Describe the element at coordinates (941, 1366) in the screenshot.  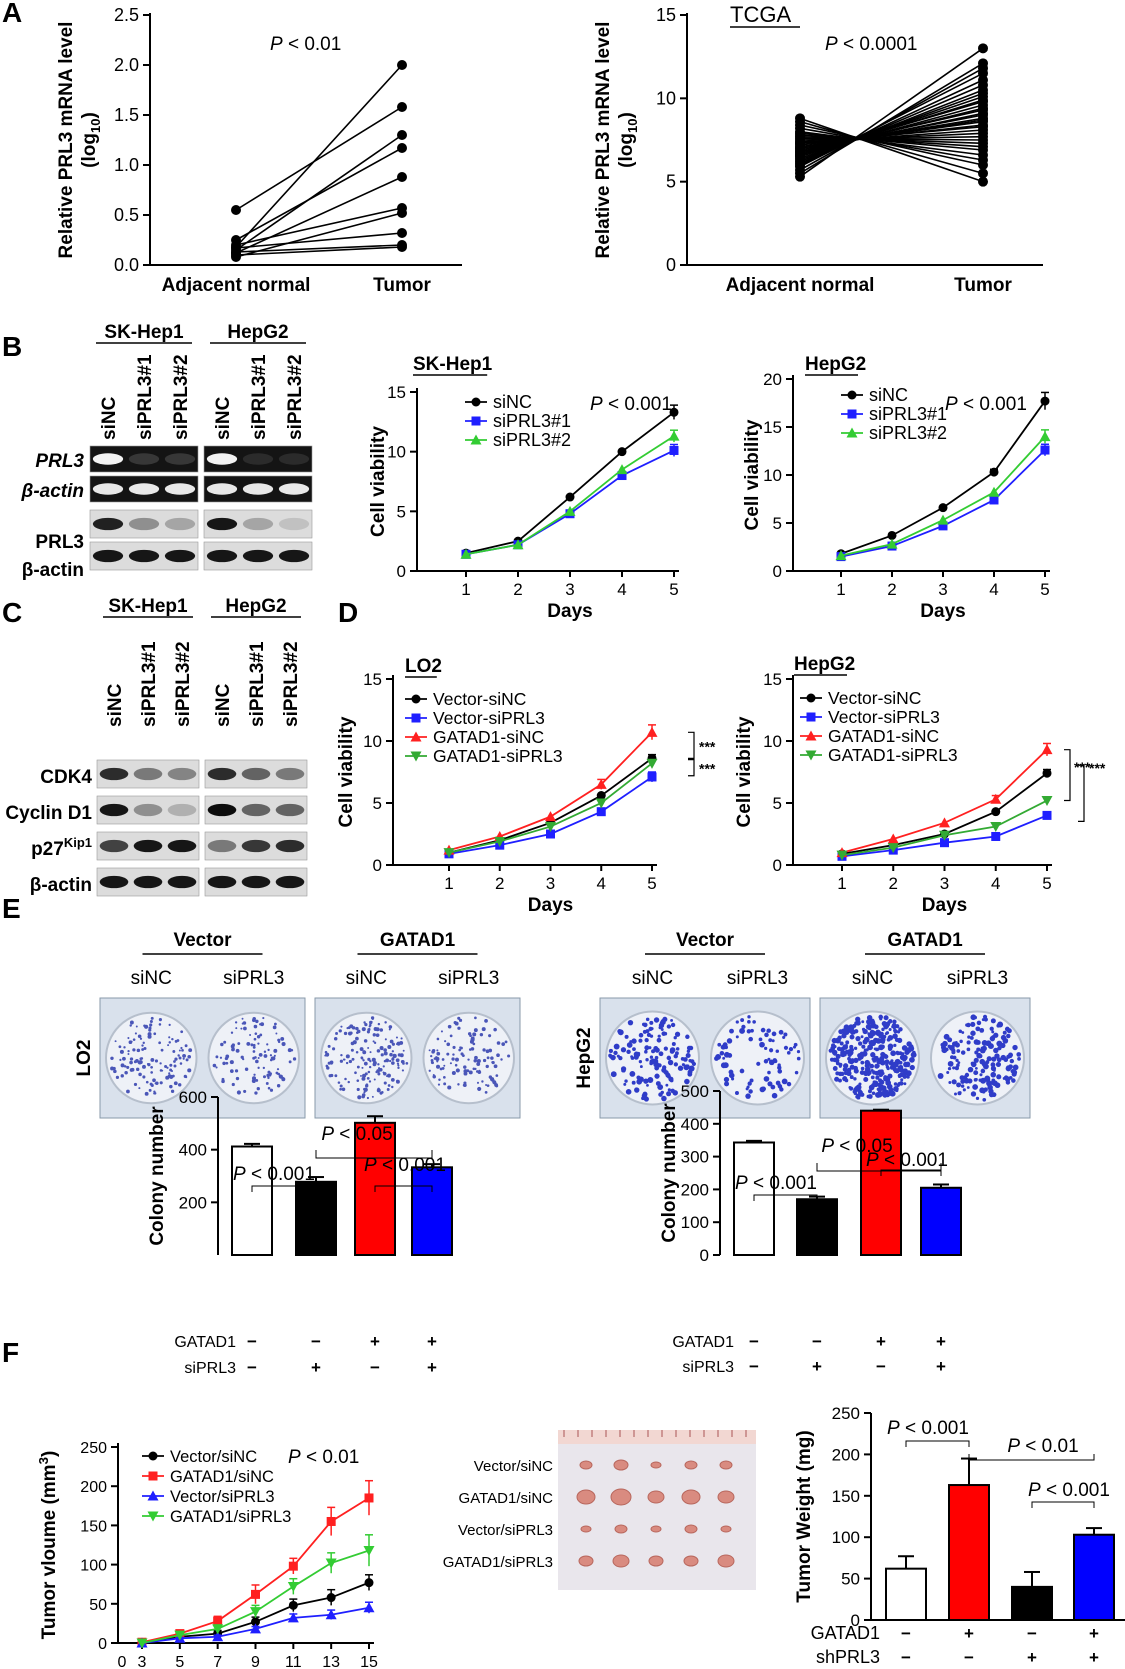
I see `sign-label: +` at that location.